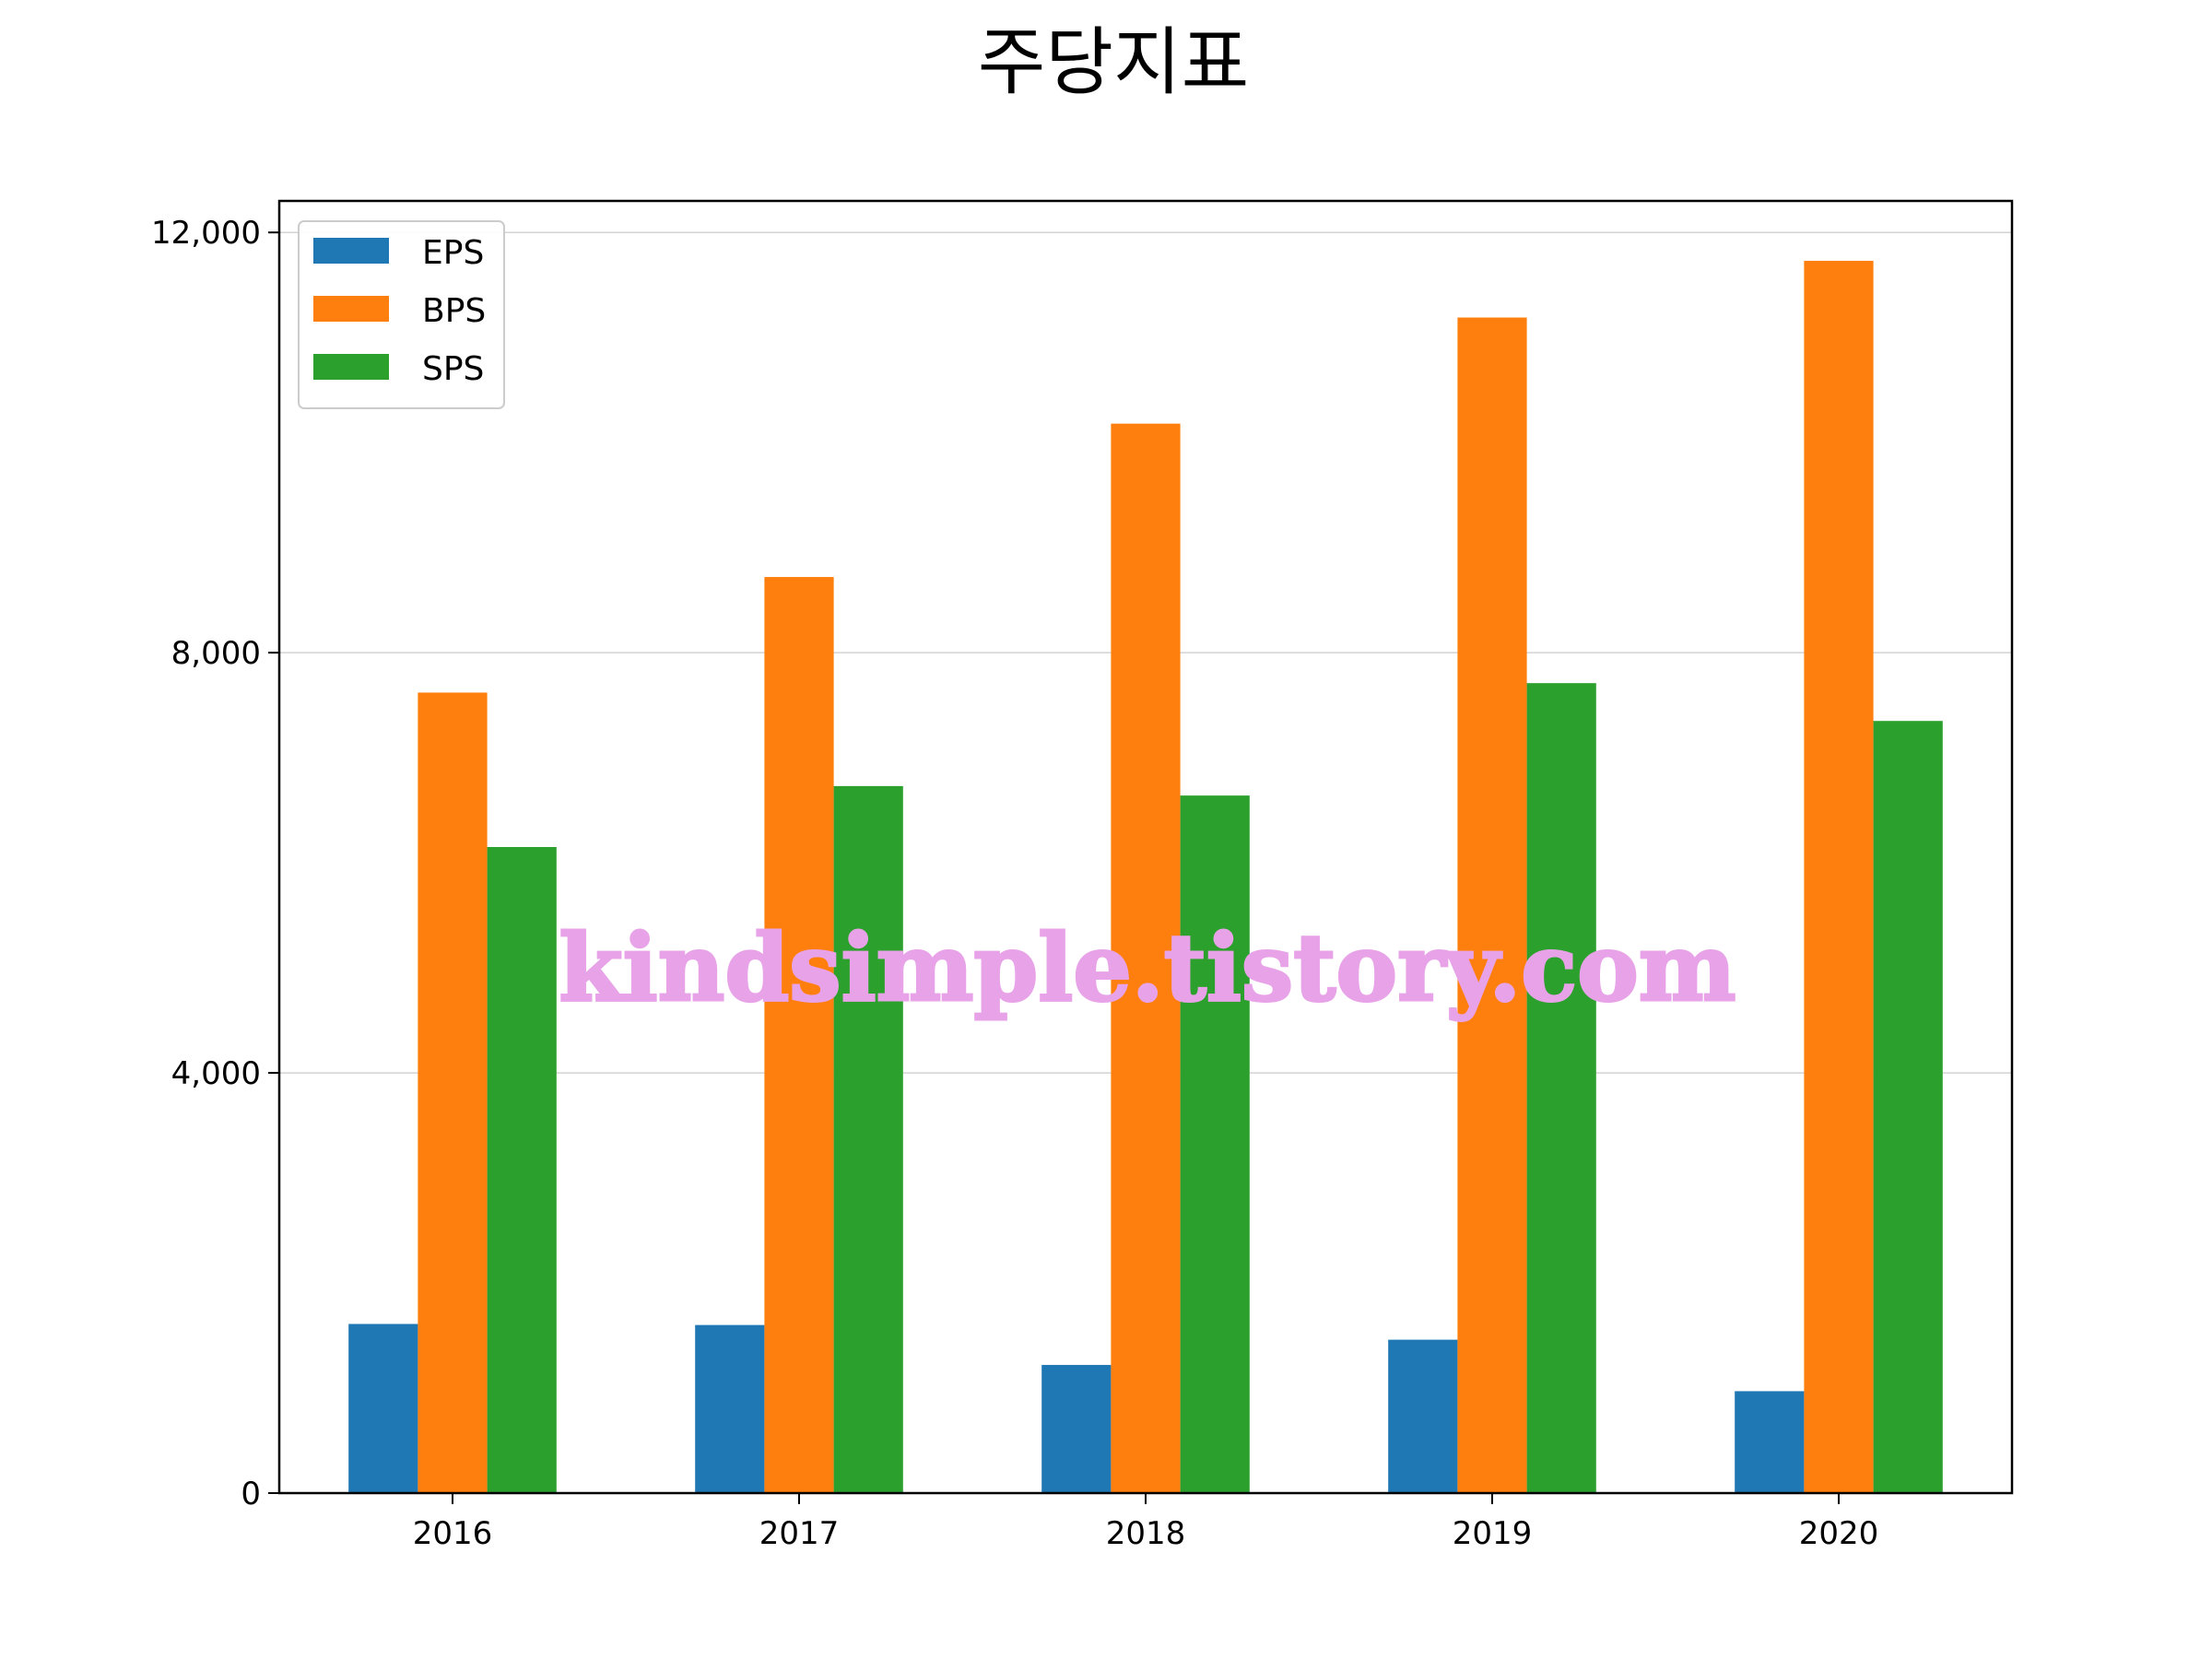 The image size is (2212, 1659). What do you see at coordinates (730, 1408) in the screenshot?
I see `bar-eps-2017` at bounding box center [730, 1408].